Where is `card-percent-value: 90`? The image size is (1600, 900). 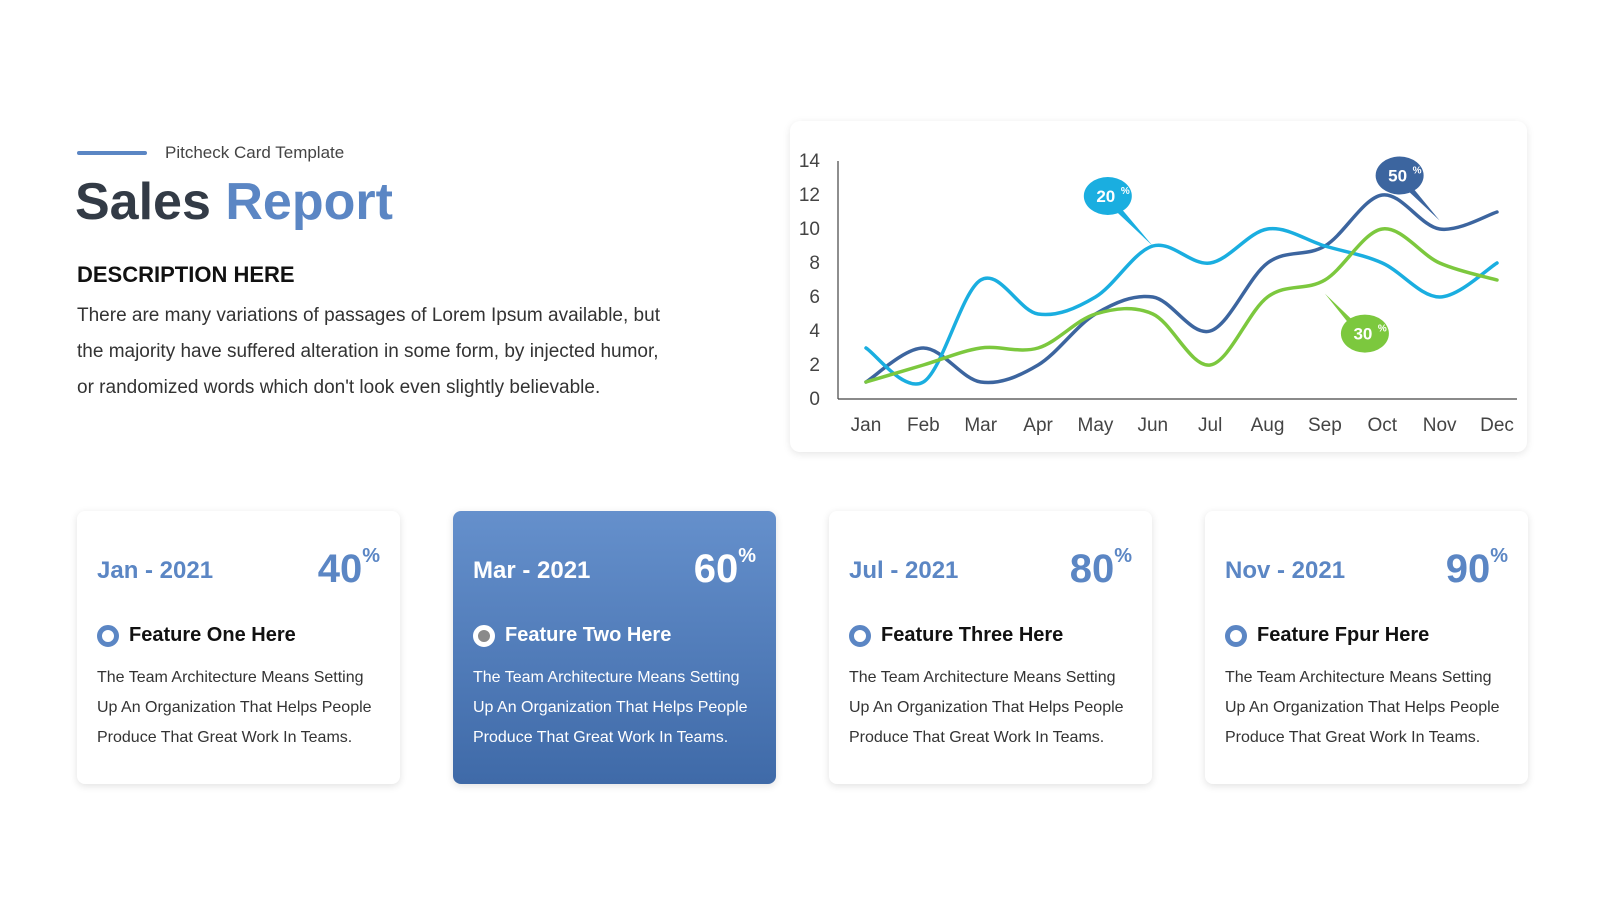
card-percent-value: 90 is located at coordinates (1468, 569).